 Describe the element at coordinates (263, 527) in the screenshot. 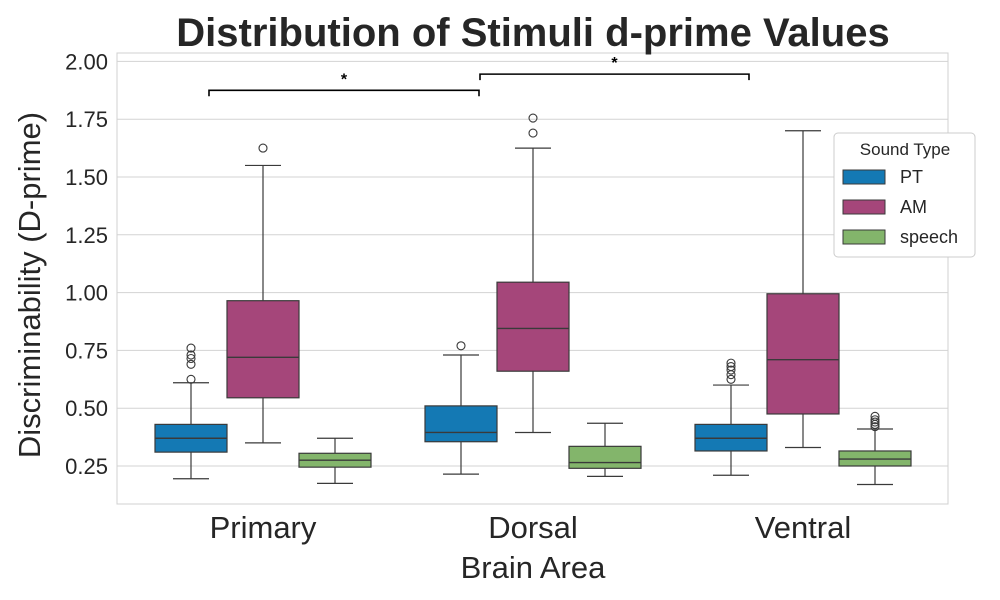

I see `x-tick-label: Primary` at that location.